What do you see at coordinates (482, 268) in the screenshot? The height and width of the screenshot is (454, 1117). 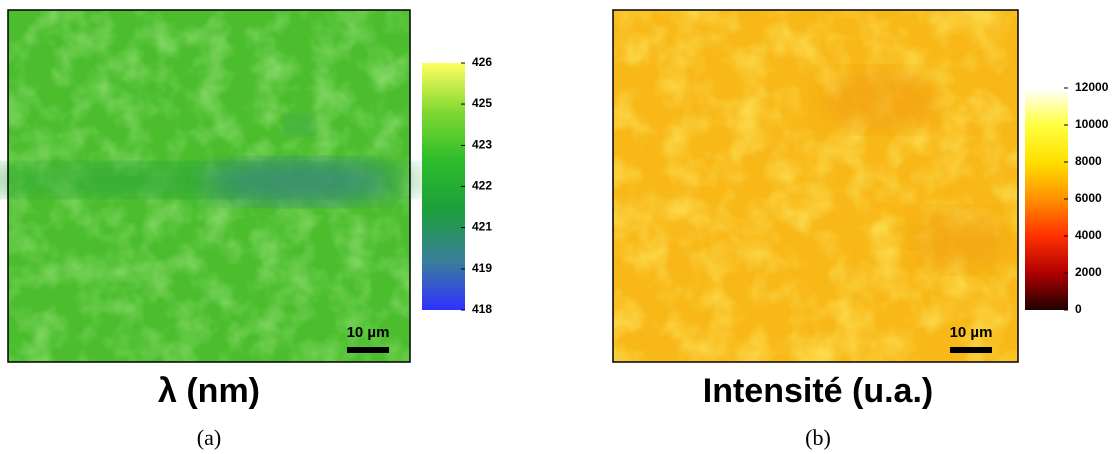 I see `tick-label: 419` at bounding box center [482, 268].